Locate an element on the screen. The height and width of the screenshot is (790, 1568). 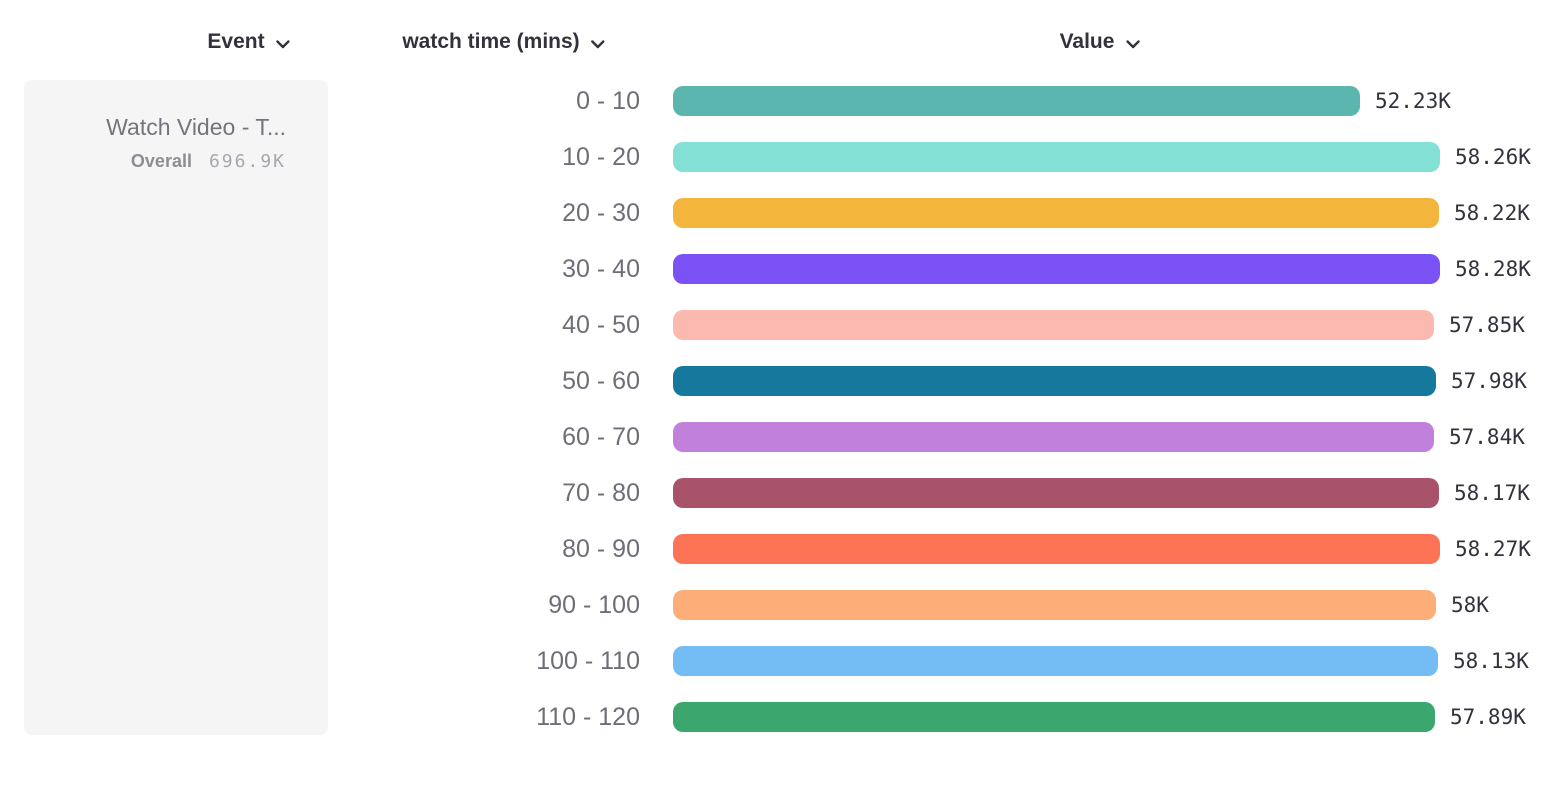
bucket-label: 90 - 100 is located at coordinates (594, 604).